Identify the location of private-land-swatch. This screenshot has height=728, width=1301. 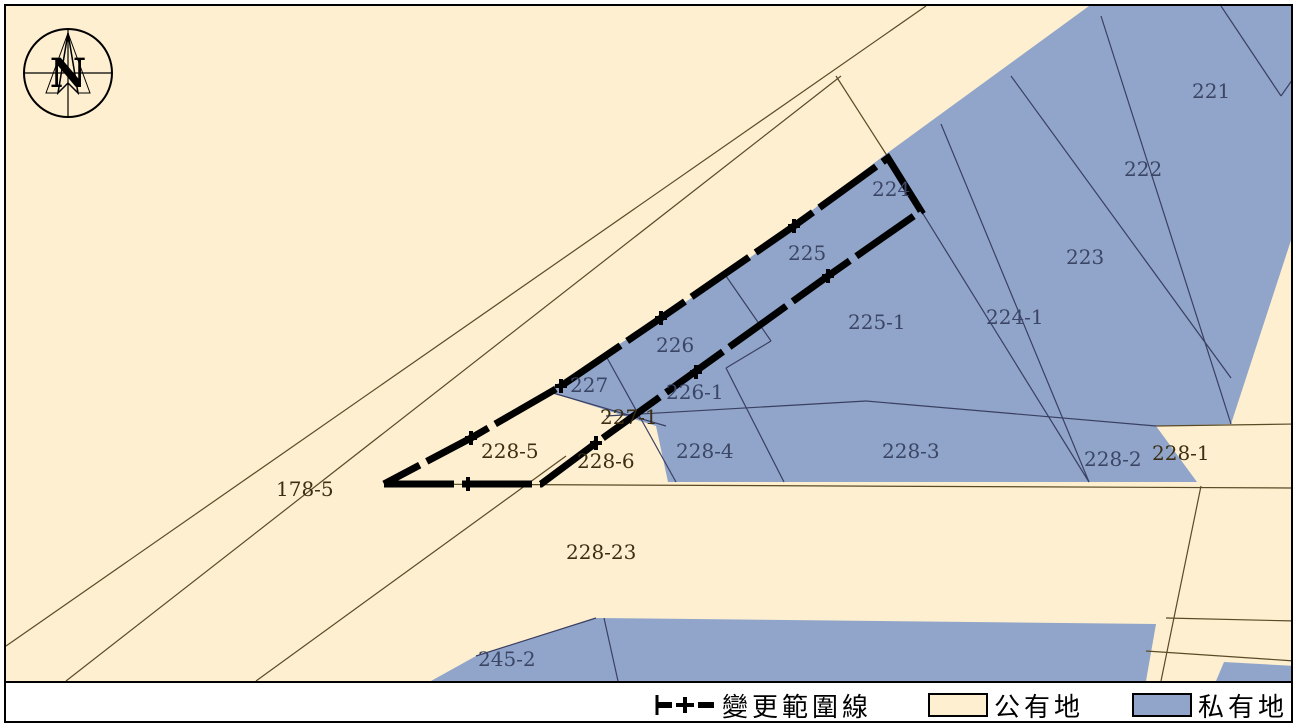
(1162, 705).